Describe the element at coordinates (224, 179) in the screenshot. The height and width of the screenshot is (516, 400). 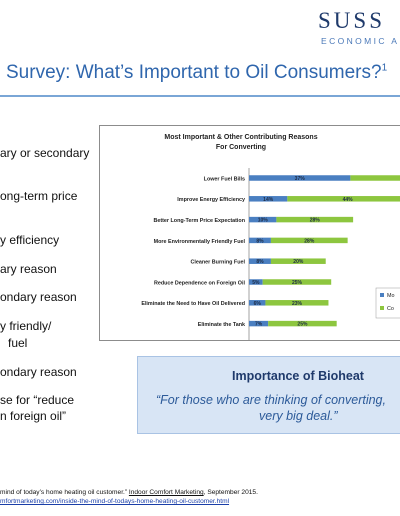
I see `category-label: Lower Fuel Bills` at that location.